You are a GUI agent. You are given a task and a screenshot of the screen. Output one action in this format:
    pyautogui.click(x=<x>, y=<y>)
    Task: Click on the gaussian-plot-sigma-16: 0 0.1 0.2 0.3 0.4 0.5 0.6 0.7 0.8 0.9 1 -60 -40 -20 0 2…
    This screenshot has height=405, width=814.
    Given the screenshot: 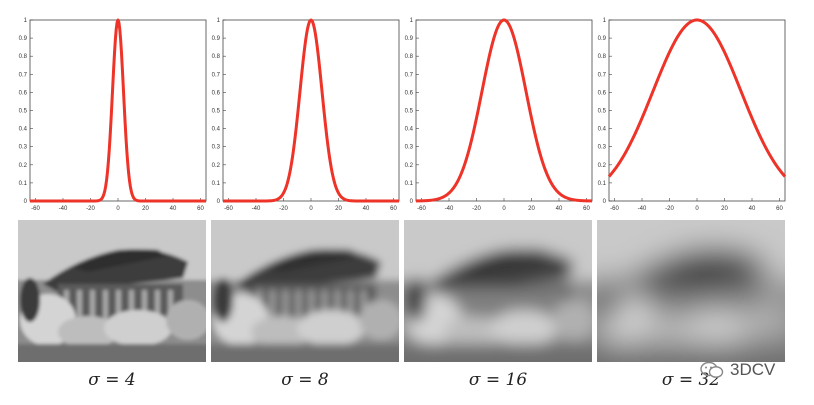 What is the action you would take?
    pyautogui.click(x=499, y=115)
    